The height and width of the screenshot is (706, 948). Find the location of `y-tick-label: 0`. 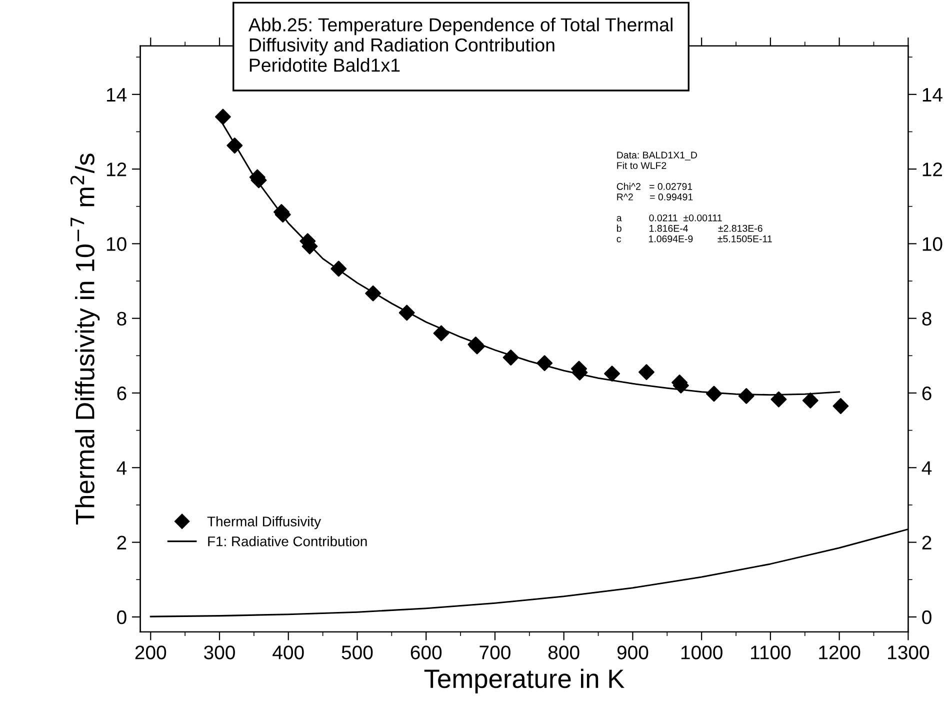

y-tick-label: 0 is located at coordinates (121, 617).